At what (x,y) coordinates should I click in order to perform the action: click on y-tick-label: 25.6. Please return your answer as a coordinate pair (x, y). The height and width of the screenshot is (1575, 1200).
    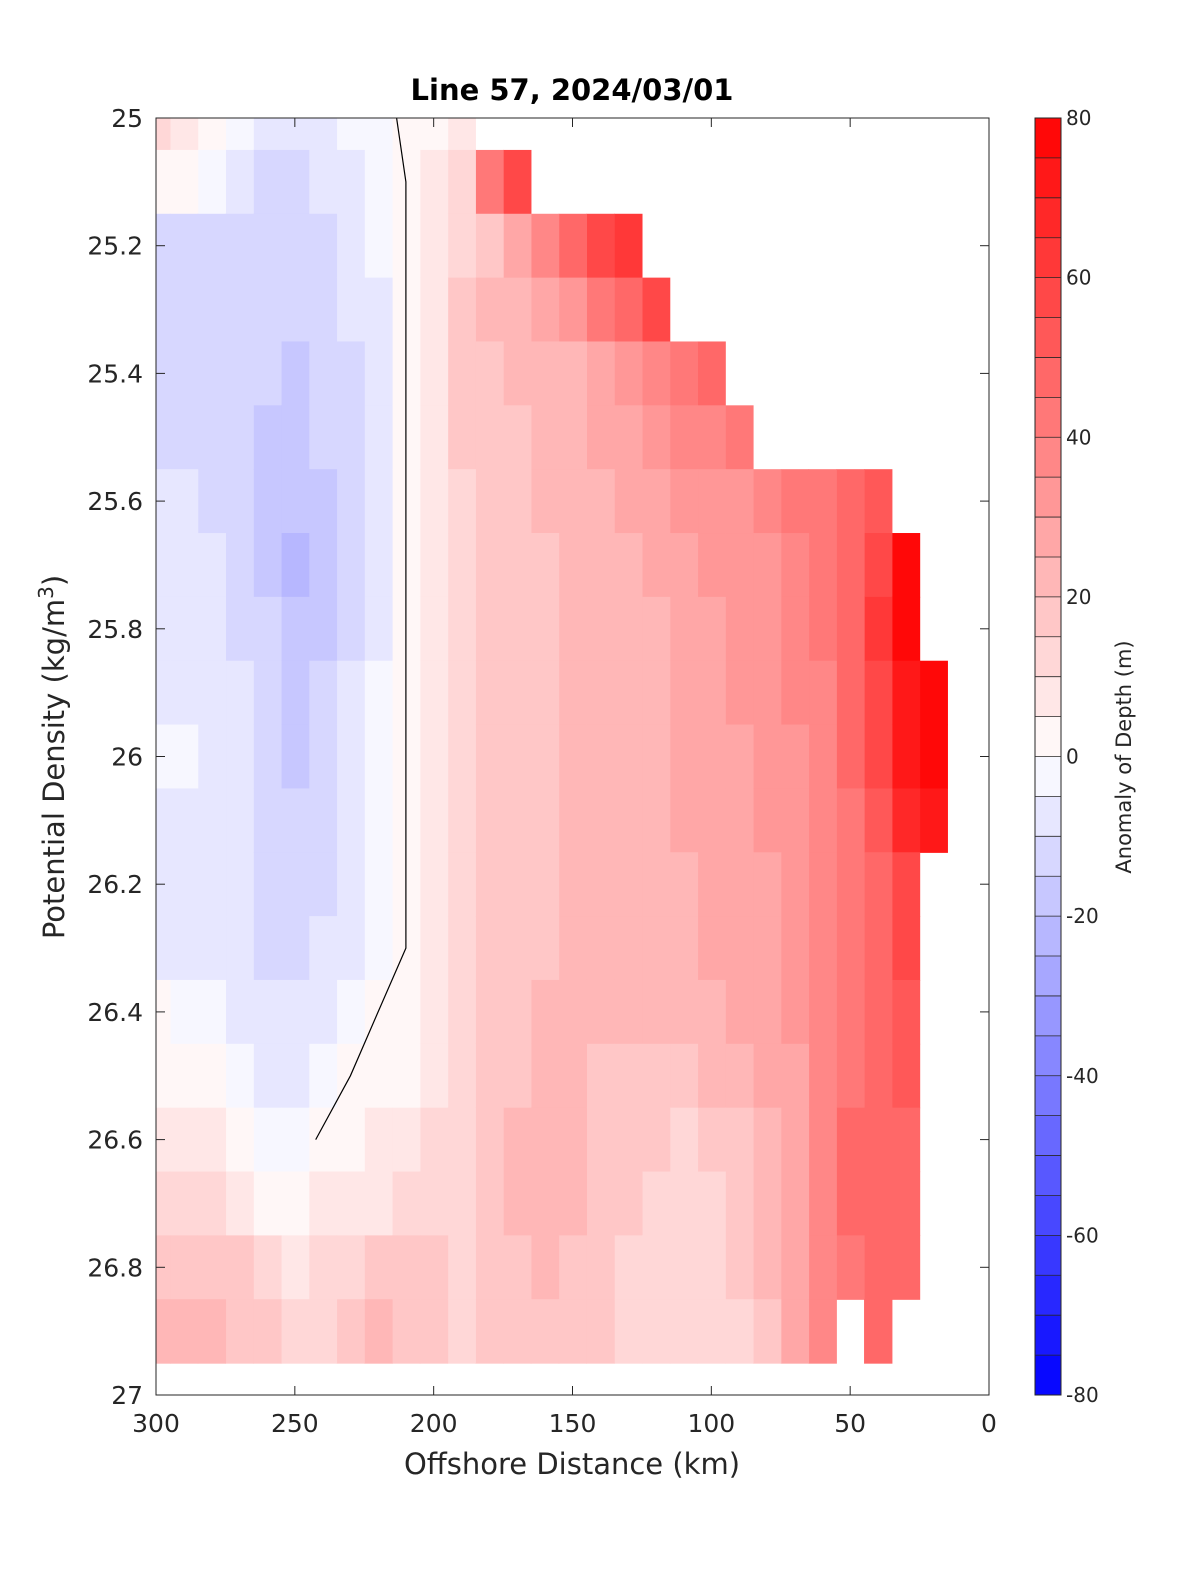
    Looking at the image, I should click on (115, 501).